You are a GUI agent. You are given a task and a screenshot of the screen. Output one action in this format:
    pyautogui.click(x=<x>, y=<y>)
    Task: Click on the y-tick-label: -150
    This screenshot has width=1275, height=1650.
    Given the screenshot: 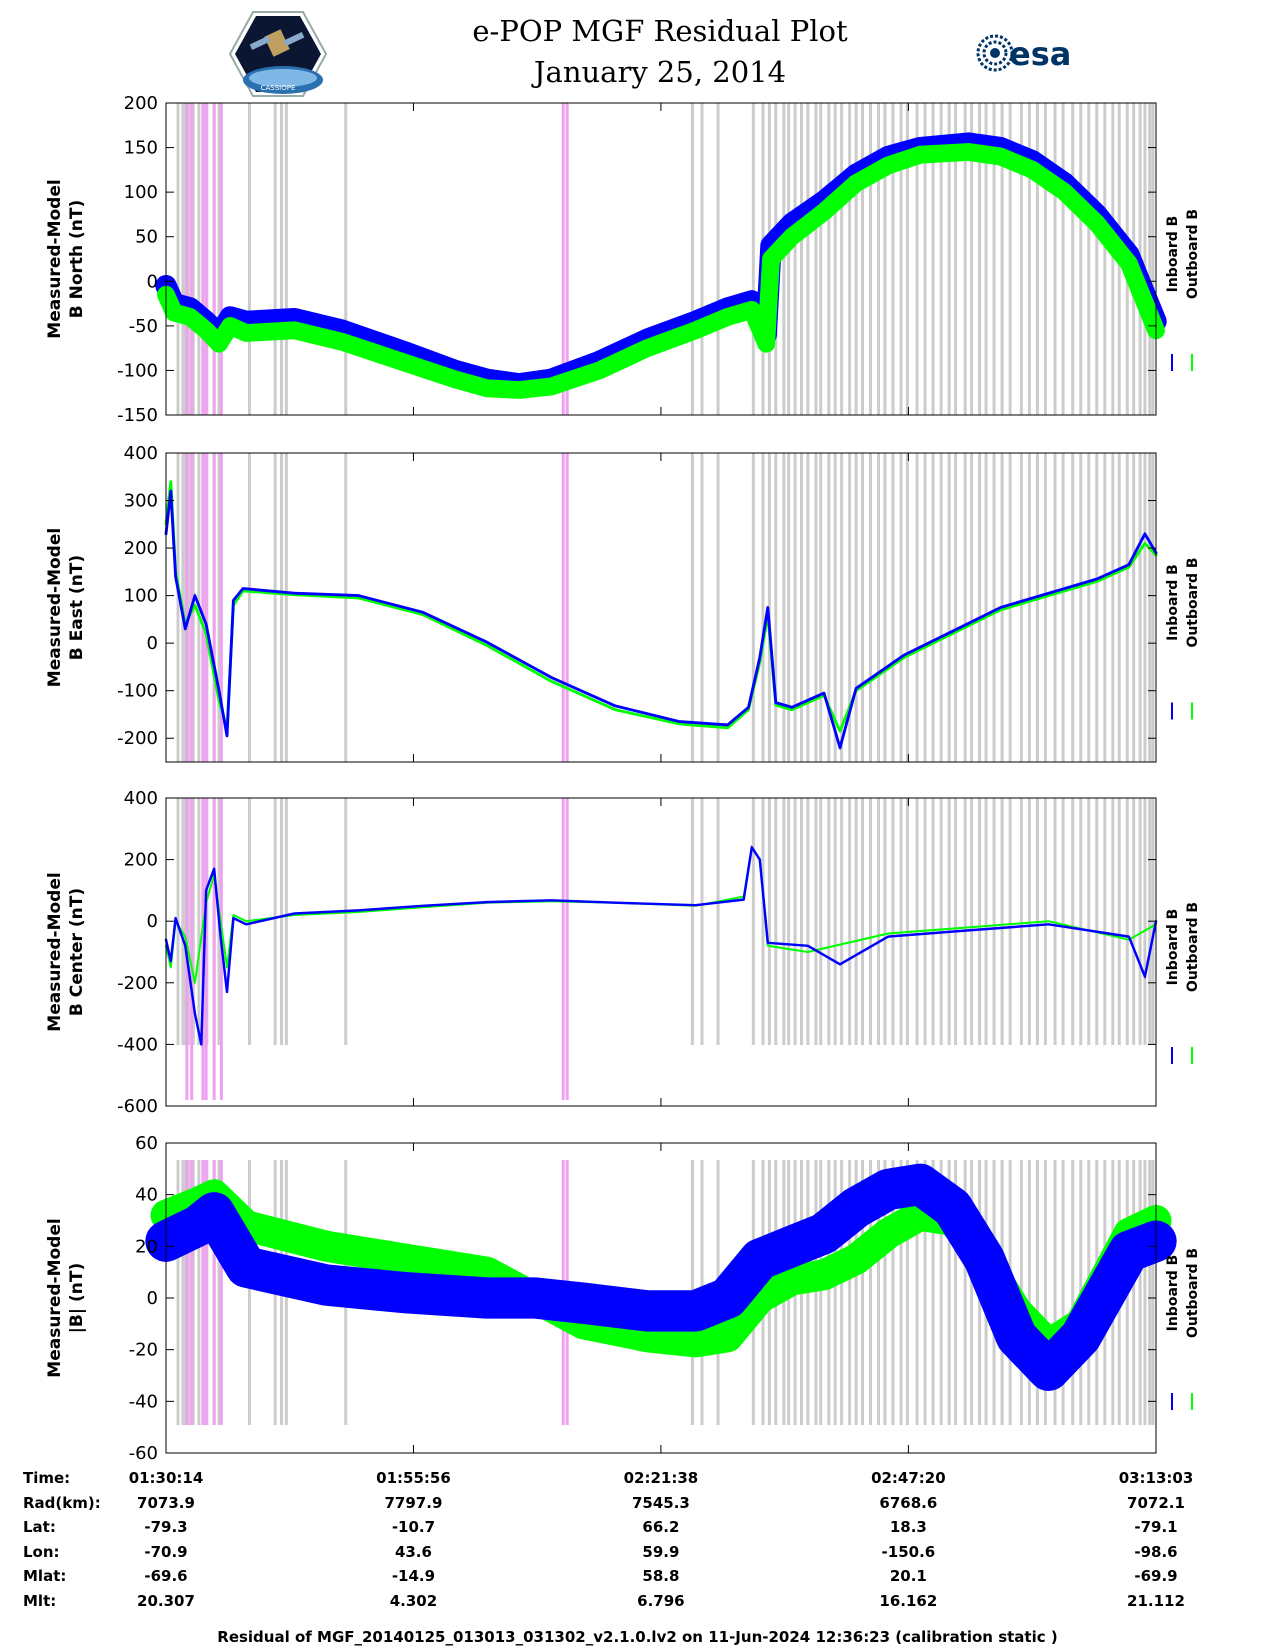 What is the action you would take?
    pyautogui.click(x=137, y=415)
    